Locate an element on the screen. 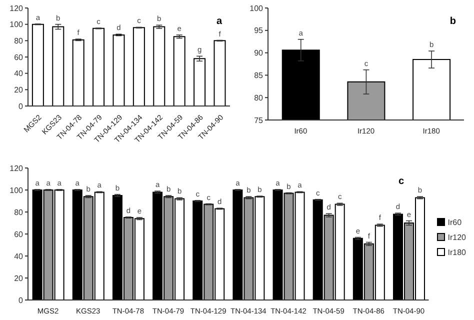 This screenshot has width=474, height=320. y-tick-label: 85 is located at coordinates (259, 75).